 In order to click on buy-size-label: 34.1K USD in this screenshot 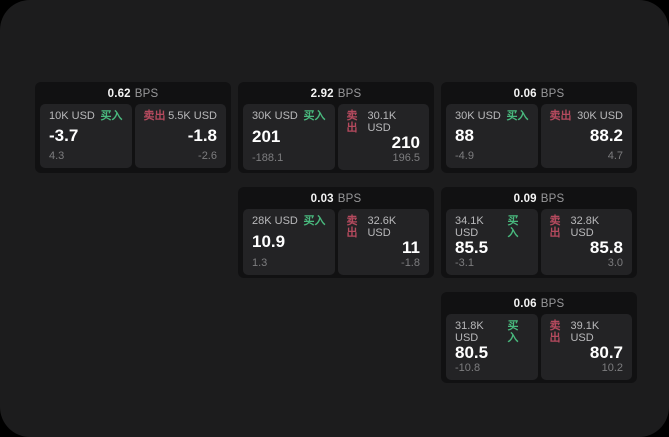, I will do `click(469, 227)`.